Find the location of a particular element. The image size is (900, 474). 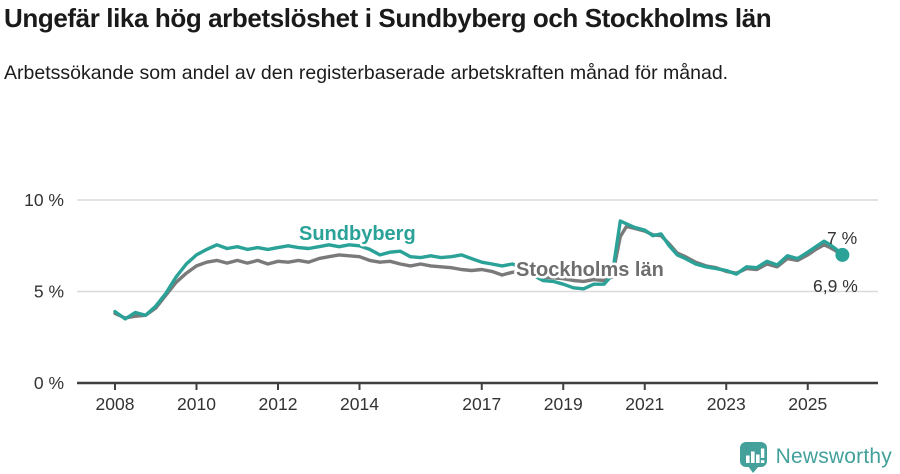

x-tick-label-2017: 2017 is located at coordinates (481, 404).